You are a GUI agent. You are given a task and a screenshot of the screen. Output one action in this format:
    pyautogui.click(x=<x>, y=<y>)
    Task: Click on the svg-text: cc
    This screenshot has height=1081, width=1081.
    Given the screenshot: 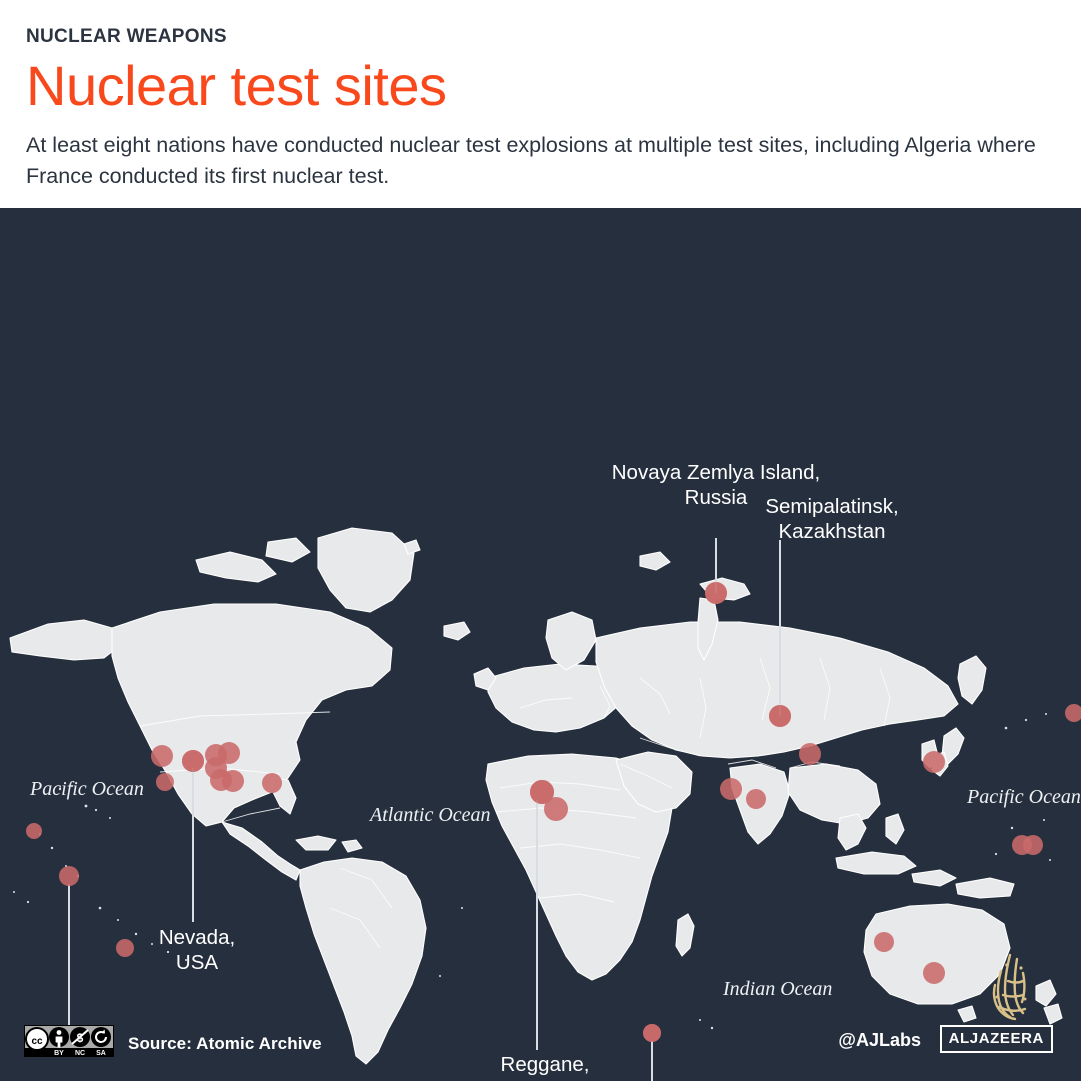 What is the action you would take?
    pyautogui.click(x=37, y=1041)
    